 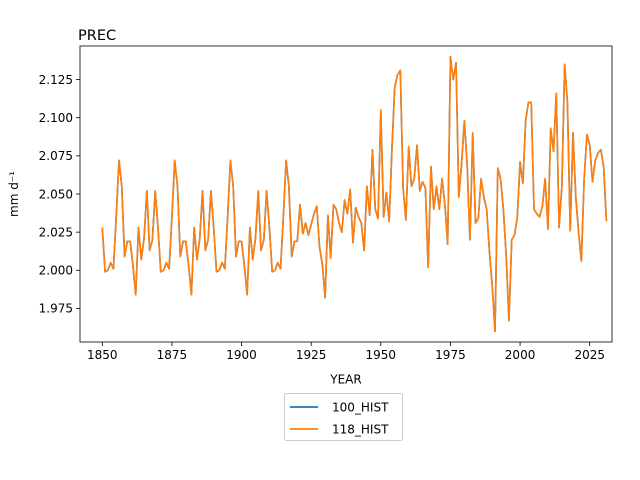 I want to click on y-tick-label: 1.975, so click(x=56, y=309).